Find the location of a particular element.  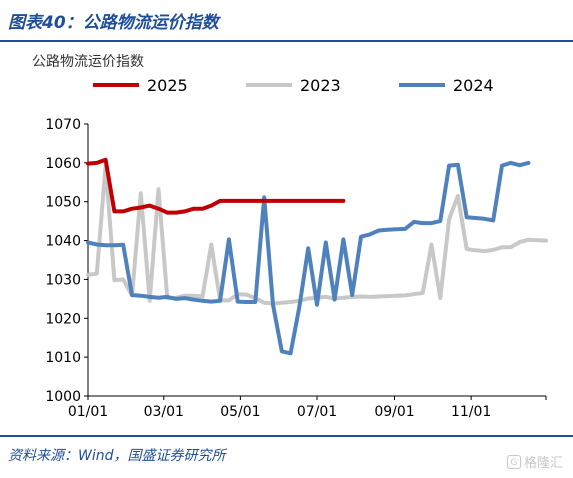

y-tick-label: 1020 is located at coordinates (63, 319).